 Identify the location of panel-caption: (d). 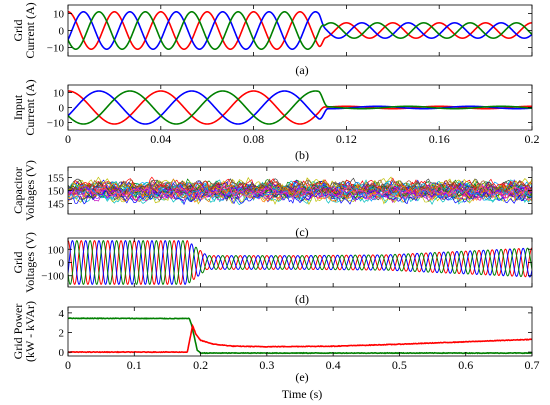
(302, 299).